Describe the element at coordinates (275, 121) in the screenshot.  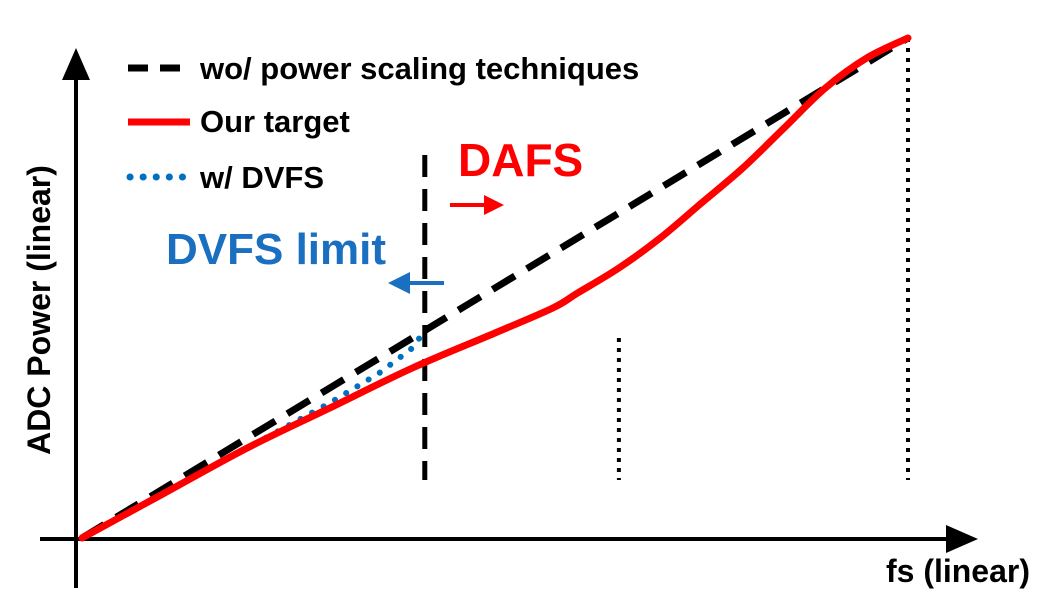
I see `legend-label-our-target: Our target` at that location.